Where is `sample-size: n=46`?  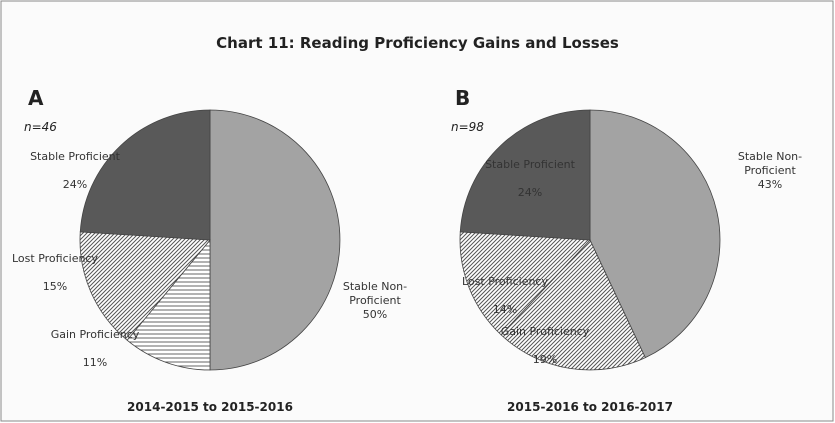
sample-size: n=46 is located at coordinates (40, 127).